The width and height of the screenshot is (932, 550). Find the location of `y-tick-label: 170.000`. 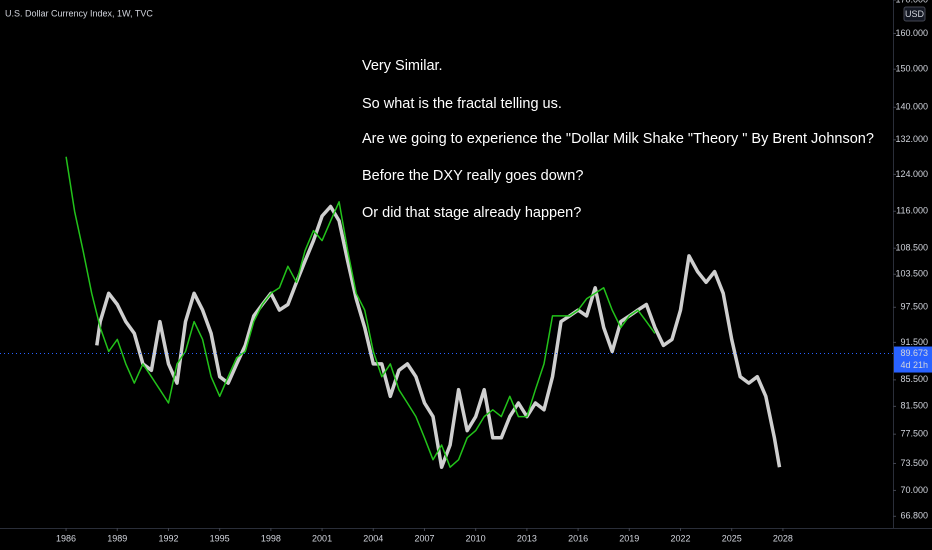

y-tick-label: 170.000 is located at coordinates (911, 2).